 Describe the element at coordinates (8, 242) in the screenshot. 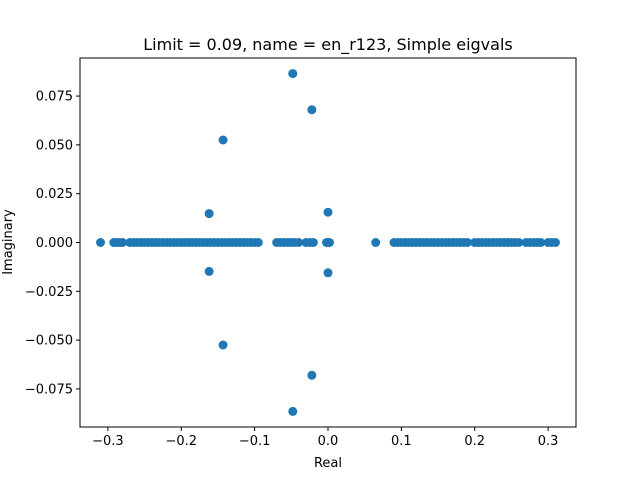

I see `y-axis-label: Imaginary` at that location.